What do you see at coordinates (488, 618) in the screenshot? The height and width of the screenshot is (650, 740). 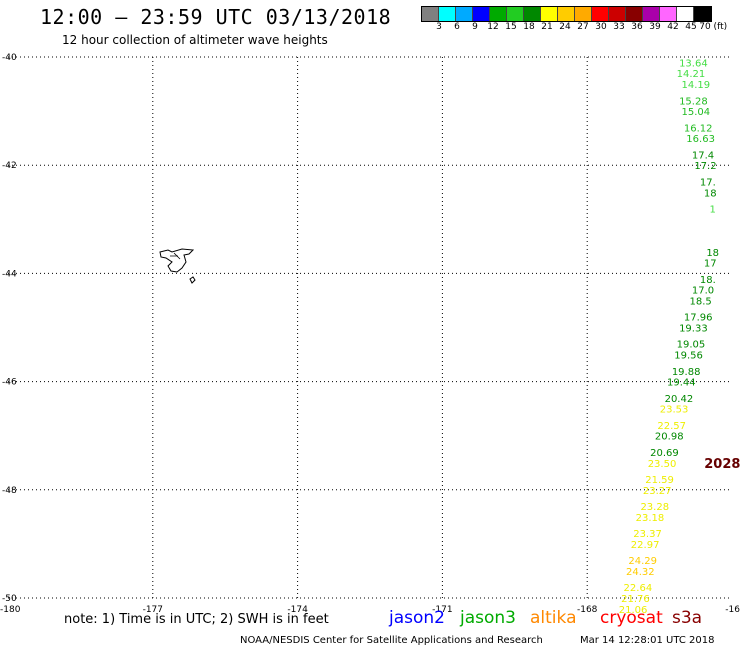 I see `satellite-legend-jason3: jason3` at bounding box center [488, 618].